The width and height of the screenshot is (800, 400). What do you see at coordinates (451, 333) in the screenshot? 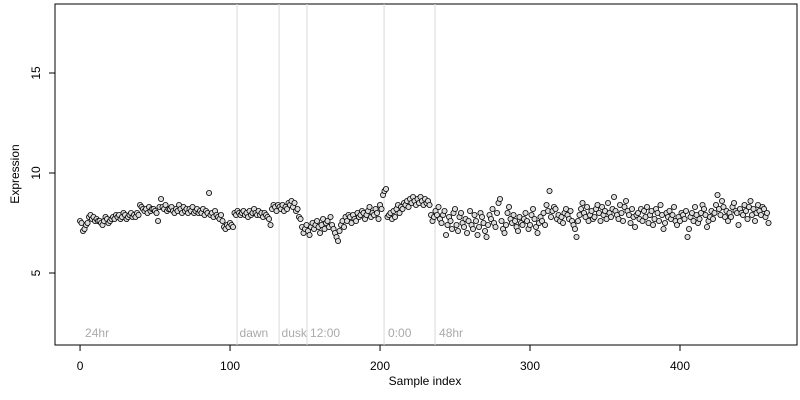
I see `period-label: 48hr` at bounding box center [451, 333].